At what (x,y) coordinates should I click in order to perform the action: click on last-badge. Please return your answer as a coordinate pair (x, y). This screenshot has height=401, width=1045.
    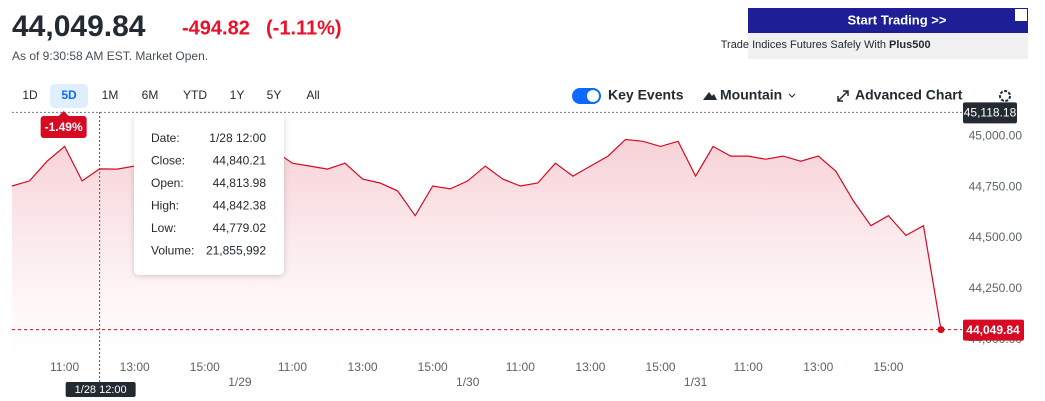
    Looking at the image, I should click on (993, 330).